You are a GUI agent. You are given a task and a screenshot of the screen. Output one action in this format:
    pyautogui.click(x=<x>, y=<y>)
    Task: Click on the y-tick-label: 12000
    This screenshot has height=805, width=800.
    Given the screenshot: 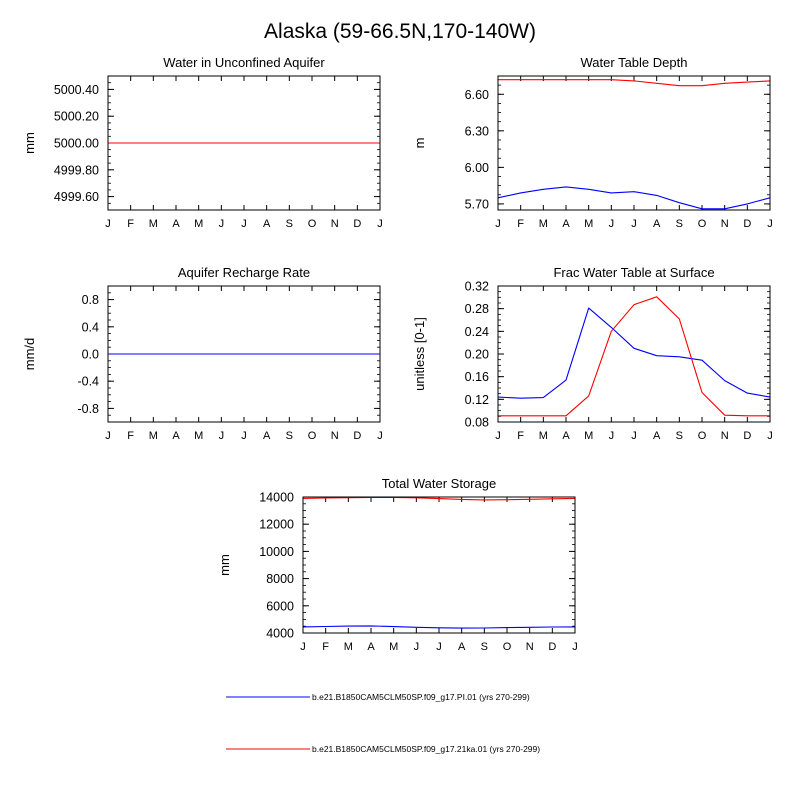 What is the action you would take?
    pyautogui.click(x=276, y=525)
    